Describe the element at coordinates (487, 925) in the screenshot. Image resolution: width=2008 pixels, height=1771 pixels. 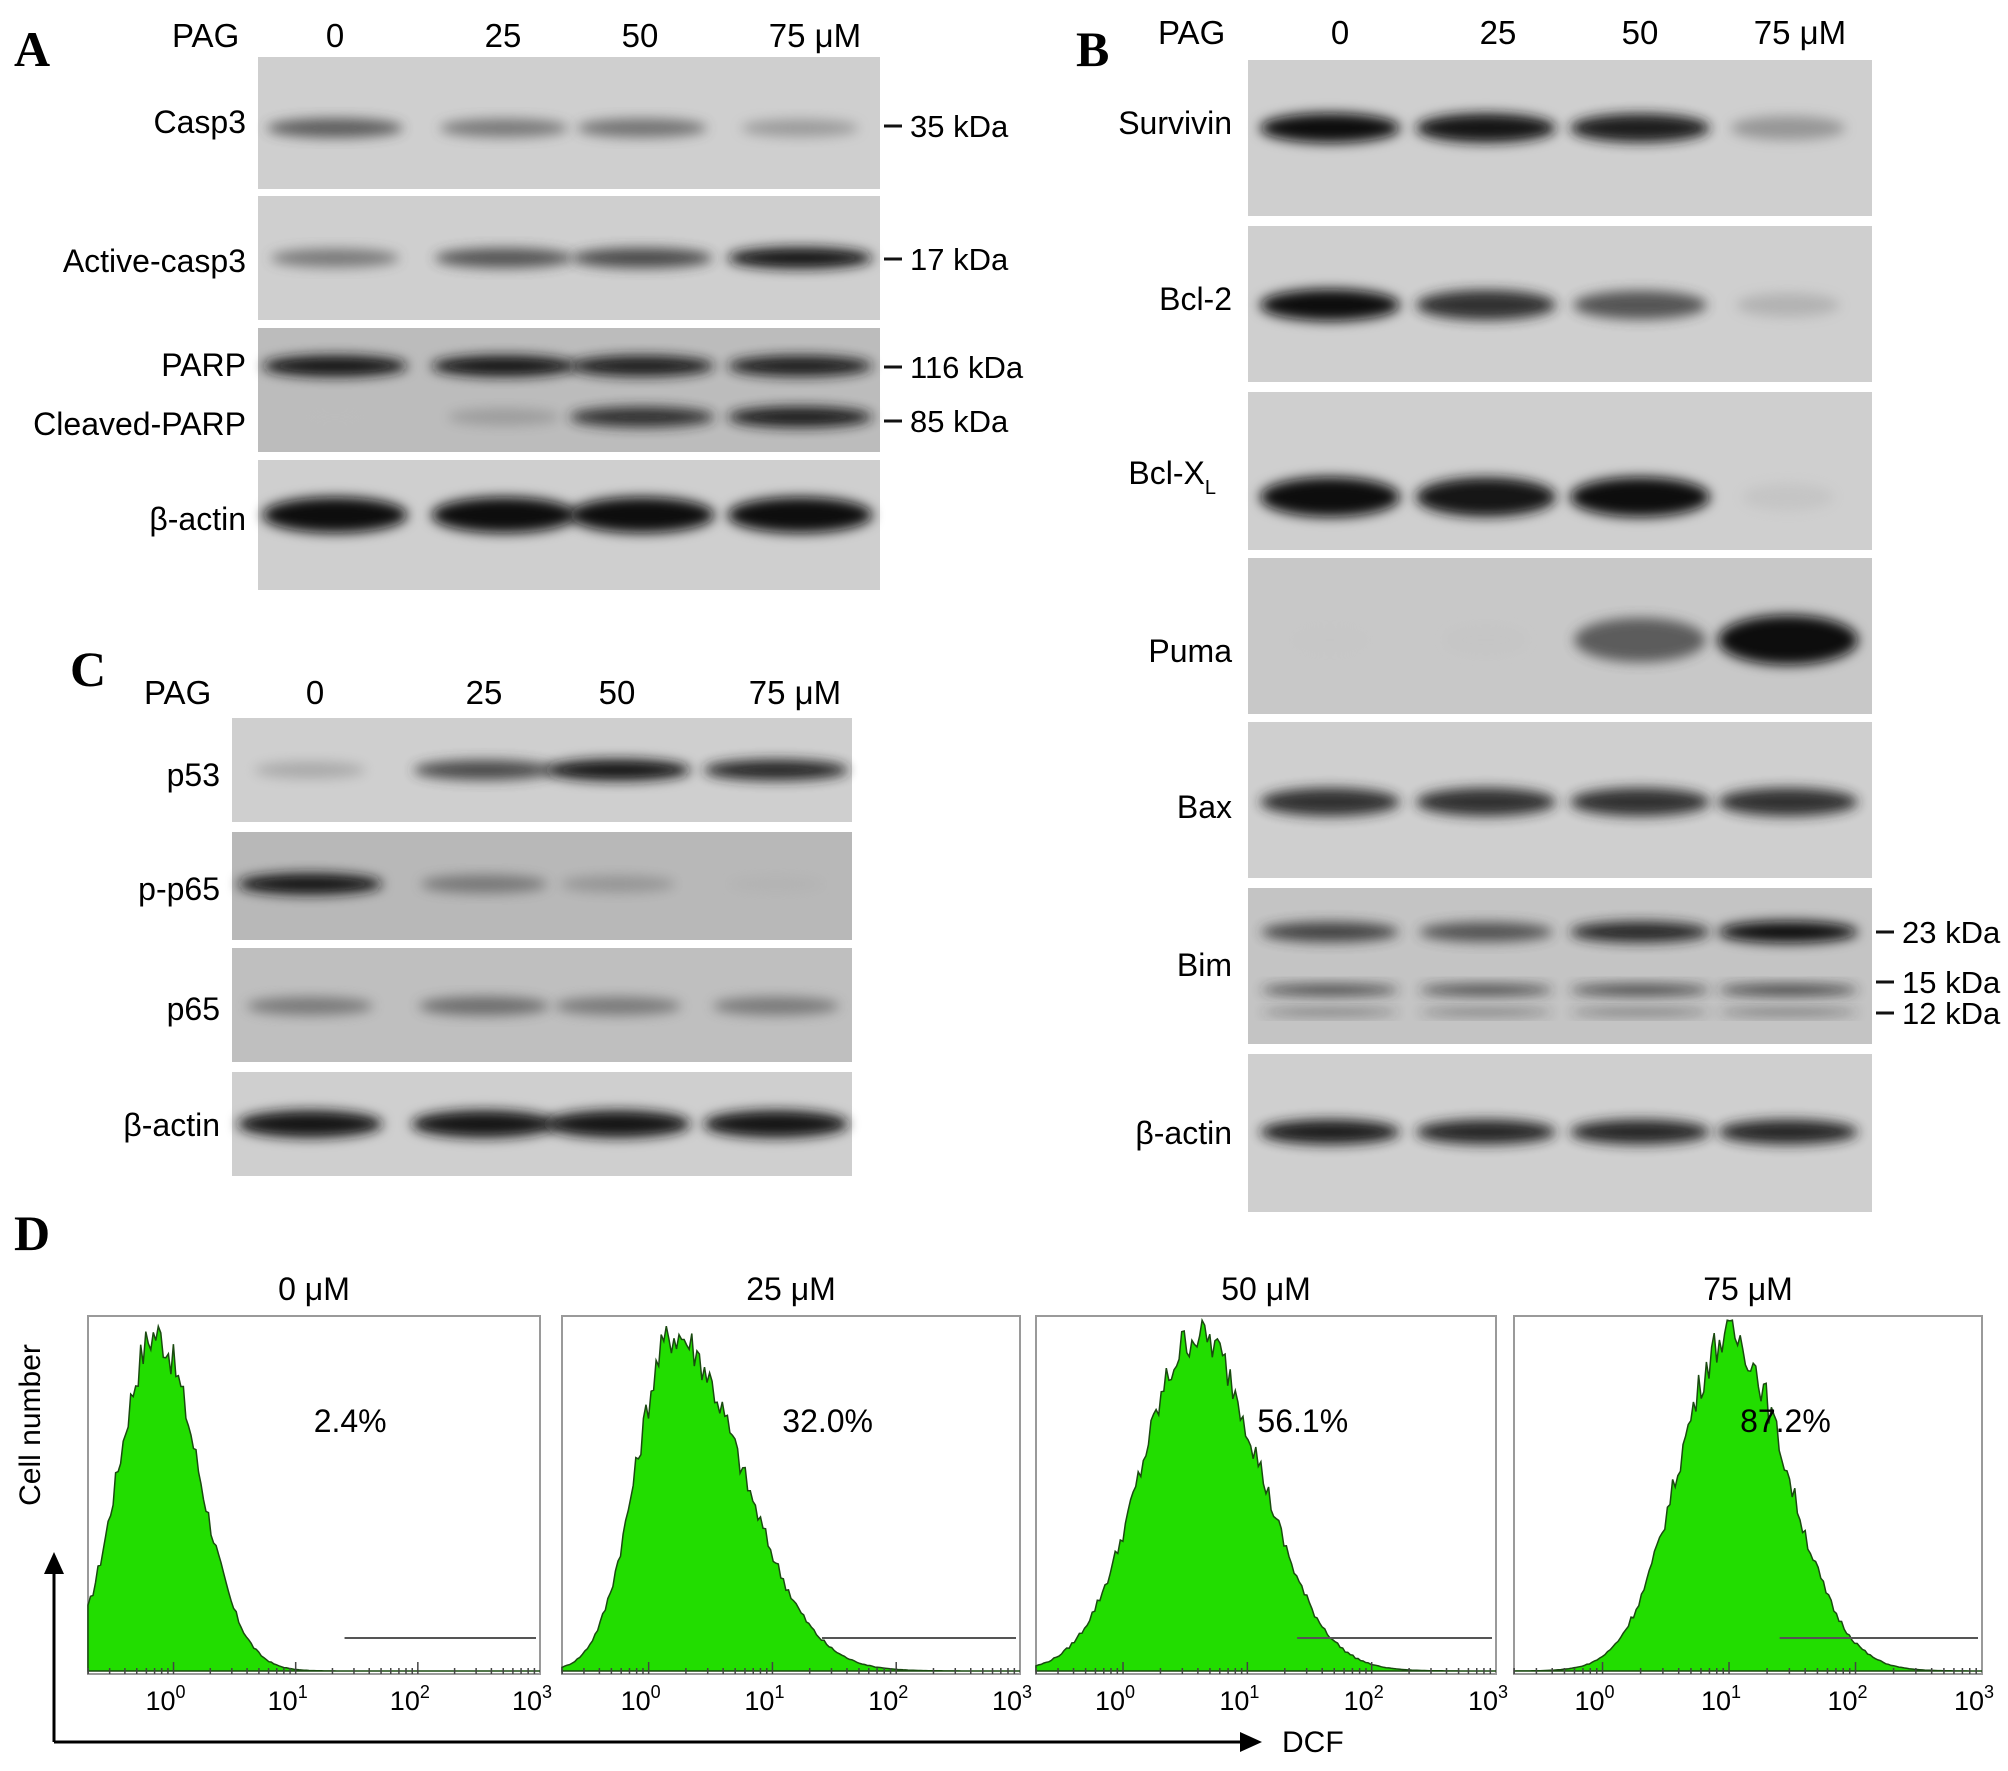
I see `panel-c-blots: 0 25 50 75 μM p53 p-p65 p65 β-actin` at that location.